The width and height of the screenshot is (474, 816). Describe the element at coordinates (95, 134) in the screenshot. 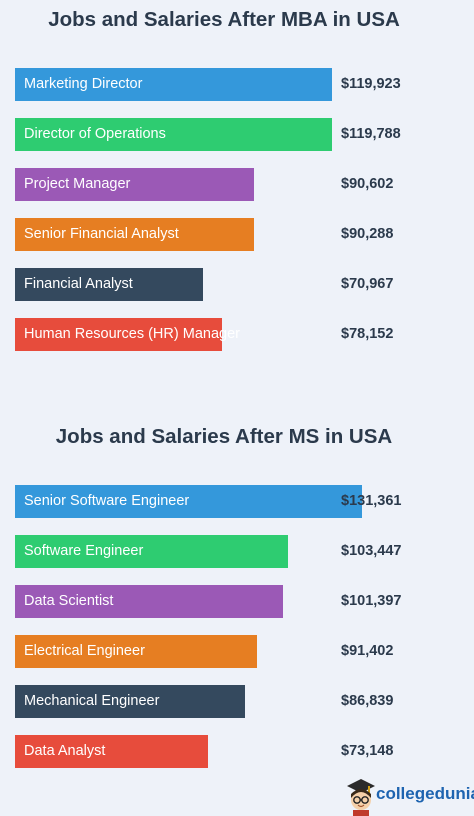

I see `mba-bar-label: Director of Operations` at that location.